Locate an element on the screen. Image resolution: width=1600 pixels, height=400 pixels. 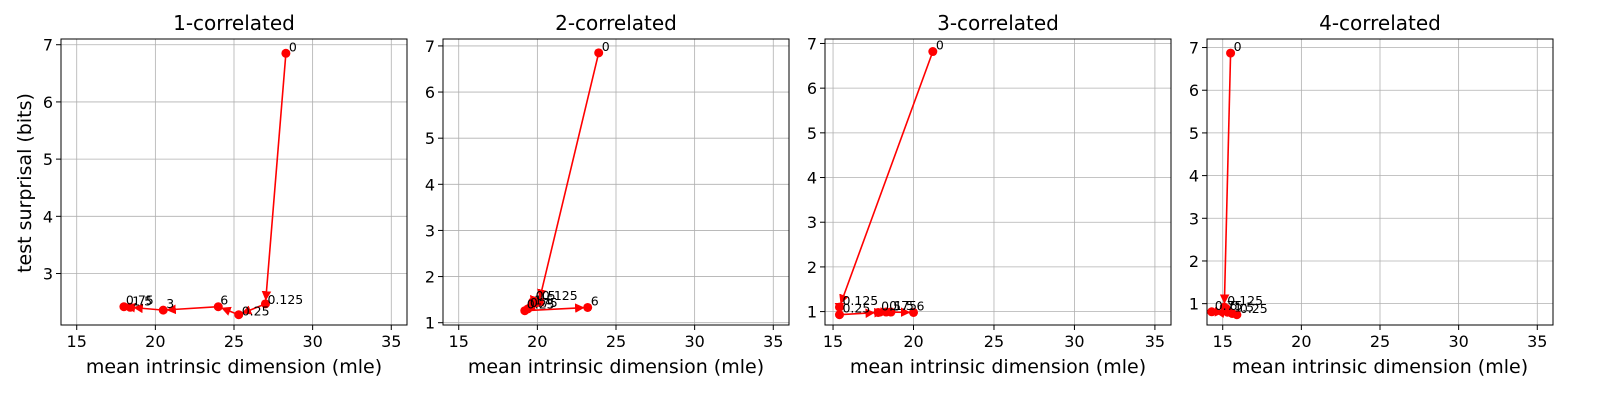
point-label-0-5: 0.5 is located at coordinates (891, 305).